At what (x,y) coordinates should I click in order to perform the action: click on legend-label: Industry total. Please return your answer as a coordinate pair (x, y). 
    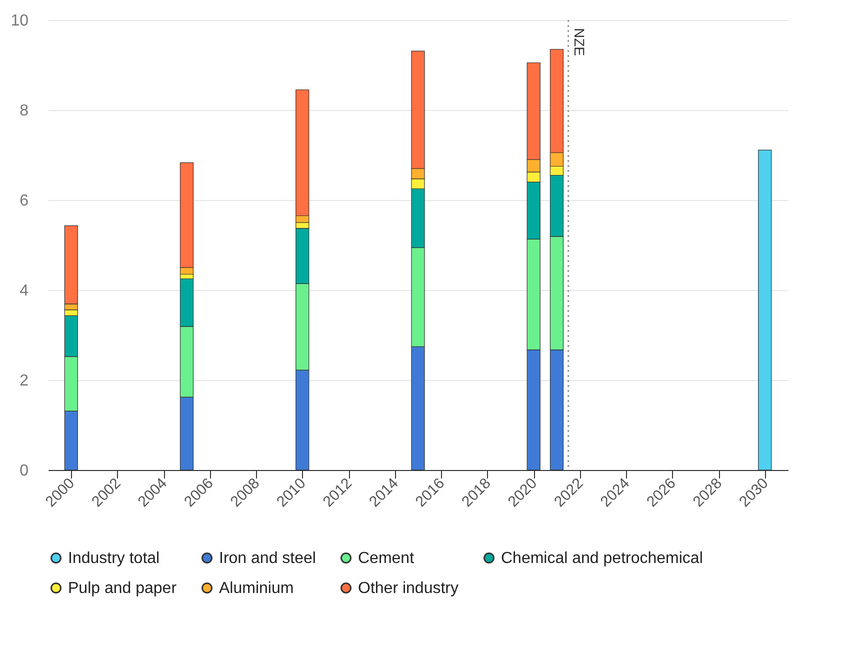
    Looking at the image, I should click on (114, 558).